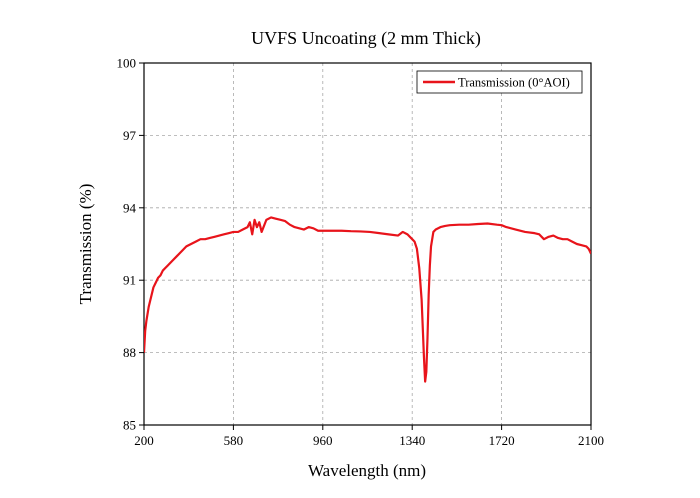 Image resolution: width=700 pixels, height=498 pixels. What do you see at coordinates (130, 135) in the screenshot?
I see `y-tick-label: 97` at bounding box center [130, 135].